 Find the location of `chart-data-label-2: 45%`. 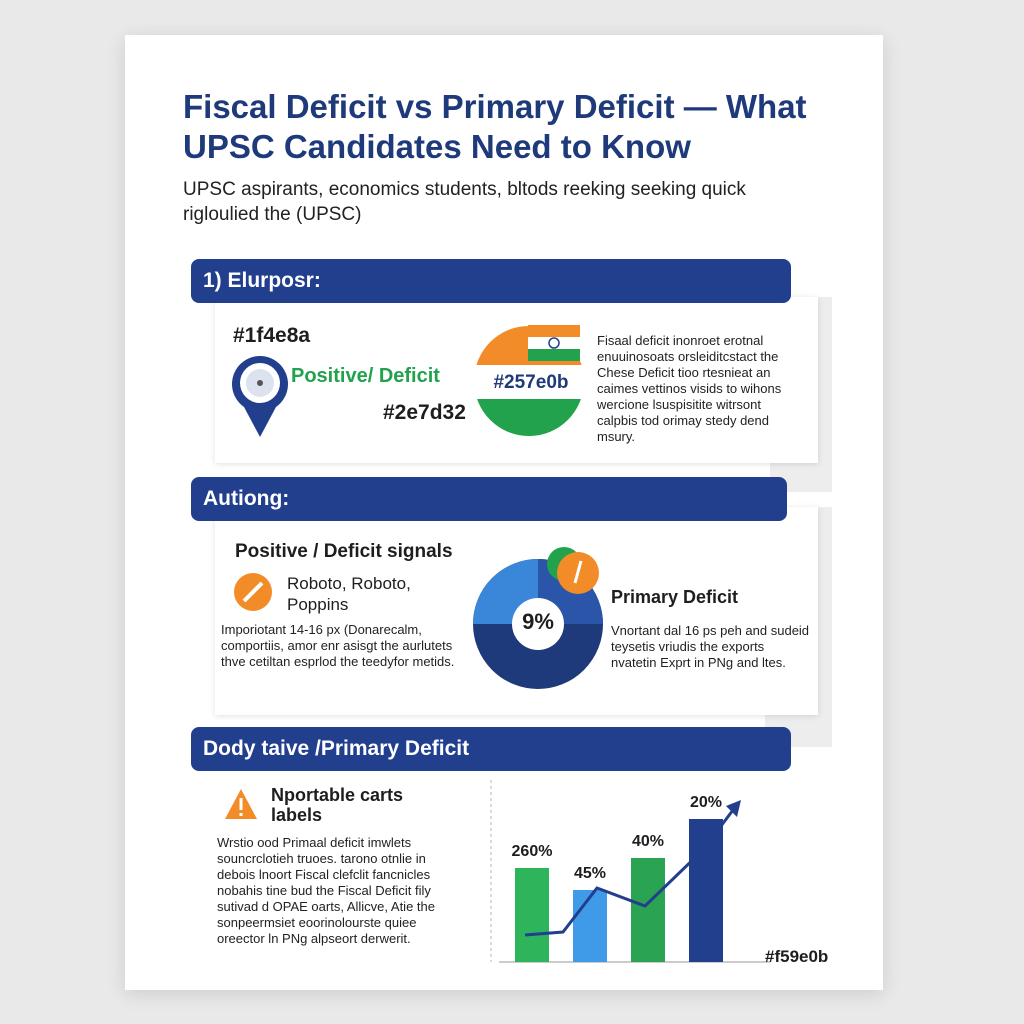

chart-data-label-2: 45% is located at coordinates (590, 873).